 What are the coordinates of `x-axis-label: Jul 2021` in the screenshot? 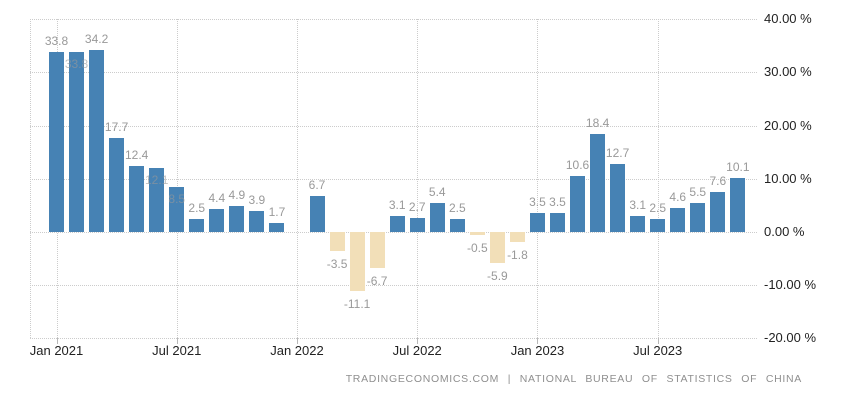 It's located at (177, 350).